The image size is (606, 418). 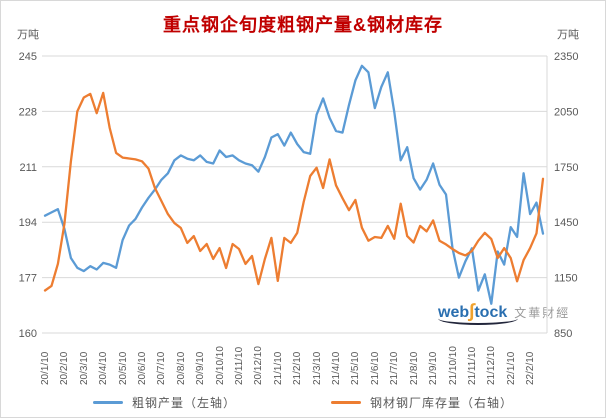 I want to click on x-axis-label: 21/6/10, so click(x=375, y=368).